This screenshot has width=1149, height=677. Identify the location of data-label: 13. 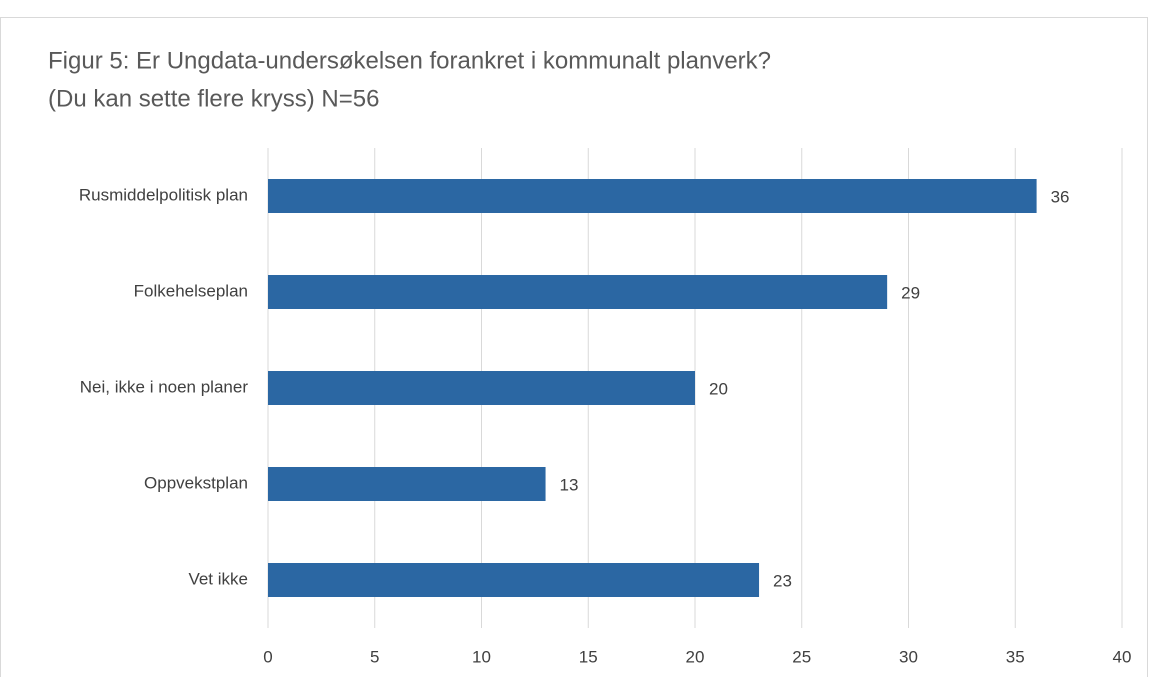
(569, 484).